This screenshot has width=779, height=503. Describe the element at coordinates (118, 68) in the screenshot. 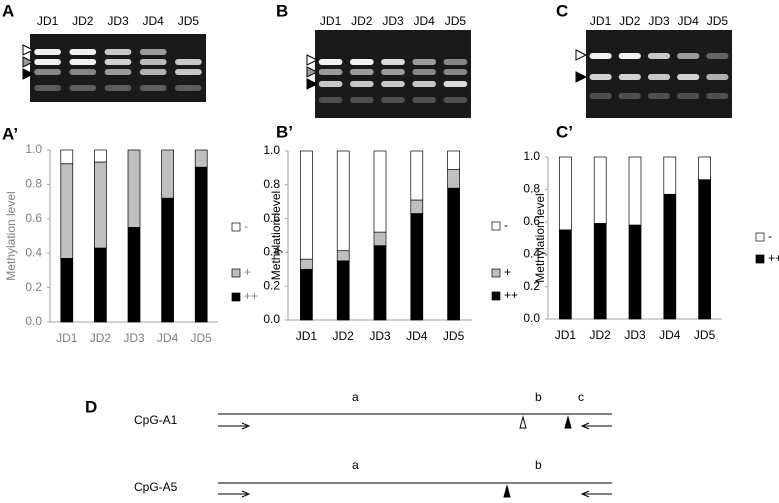

I see `gel-image` at that location.